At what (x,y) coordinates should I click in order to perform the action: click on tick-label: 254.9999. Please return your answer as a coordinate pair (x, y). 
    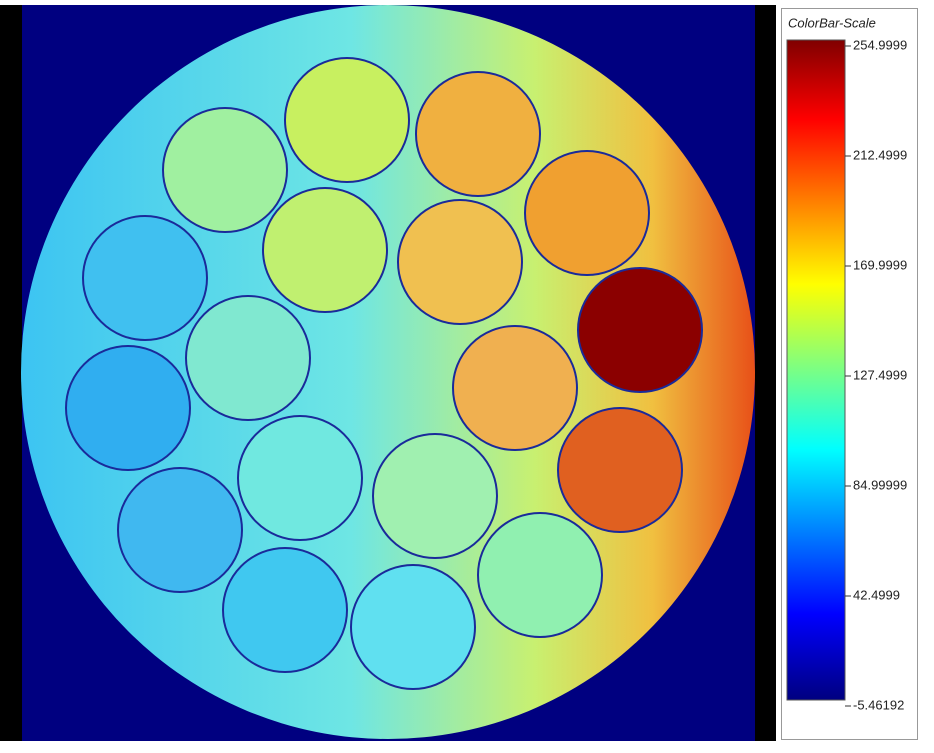
    Looking at the image, I should click on (880, 44).